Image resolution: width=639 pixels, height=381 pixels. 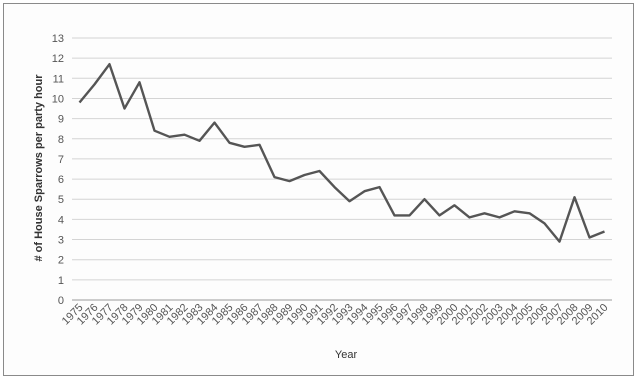 I want to click on y-tick-label: 2, so click(x=61, y=261).